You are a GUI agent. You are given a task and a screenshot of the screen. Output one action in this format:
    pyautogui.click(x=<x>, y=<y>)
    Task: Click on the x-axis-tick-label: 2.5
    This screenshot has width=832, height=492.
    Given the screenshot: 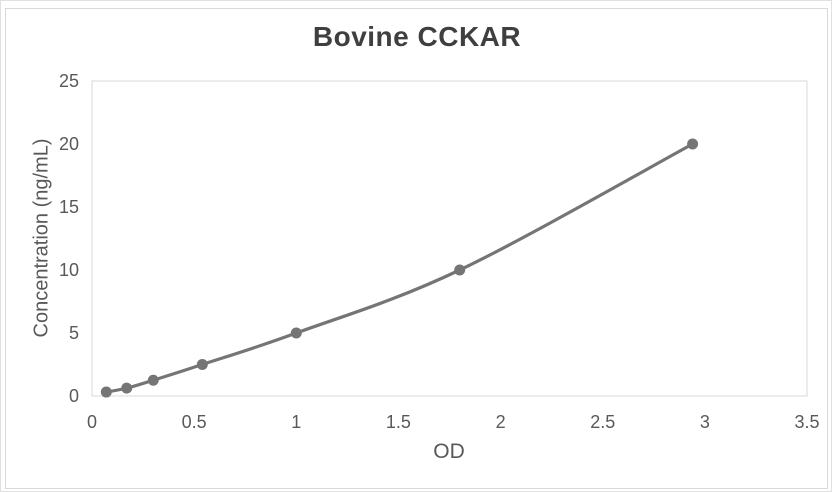 What is the action you would take?
    pyautogui.click(x=602, y=422)
    